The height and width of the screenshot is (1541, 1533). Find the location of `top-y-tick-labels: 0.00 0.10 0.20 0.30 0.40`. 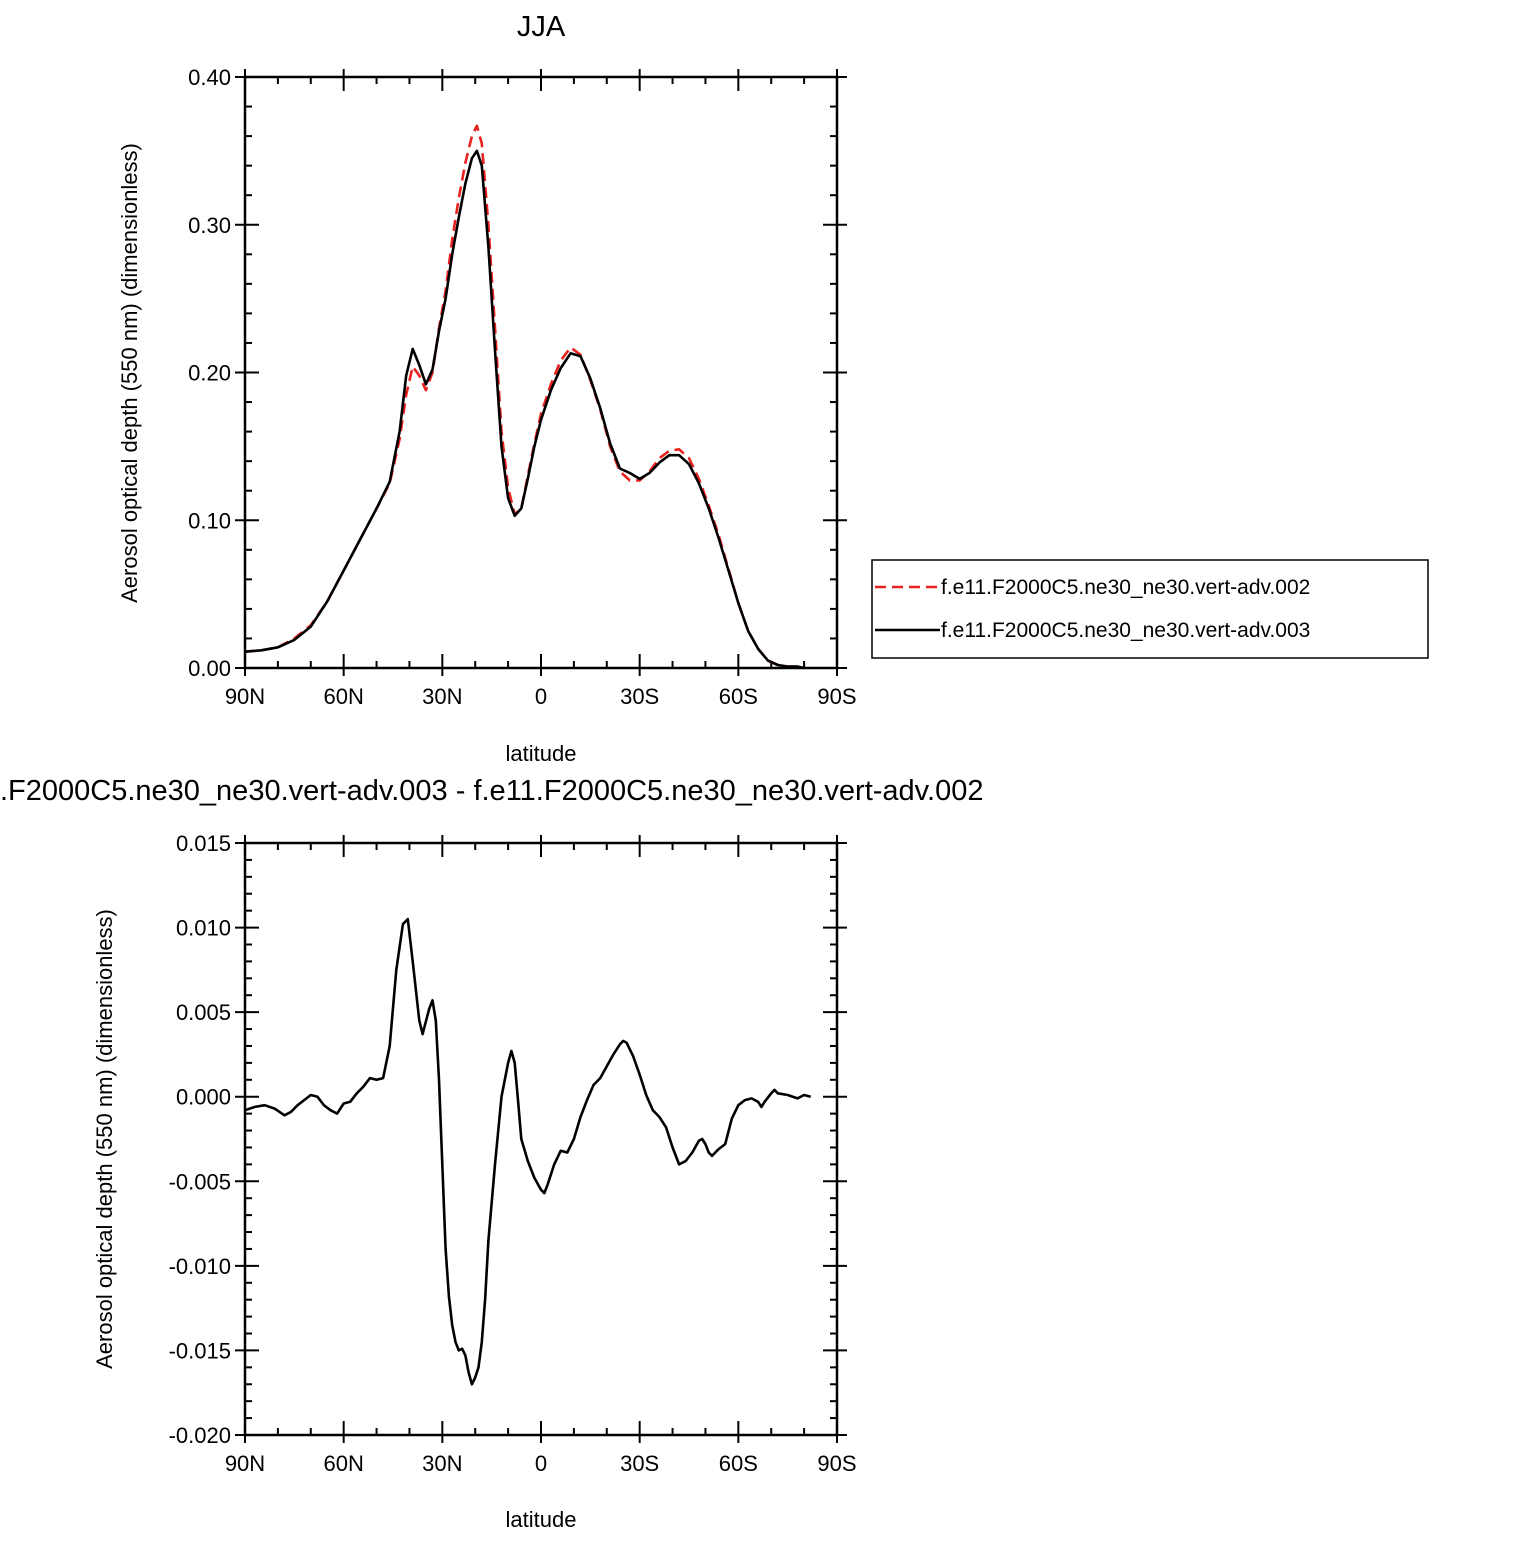

top-y-tick-labels: 0.00 0.10 0.20 0.30 0.40 is located at coordinates (209, 373).